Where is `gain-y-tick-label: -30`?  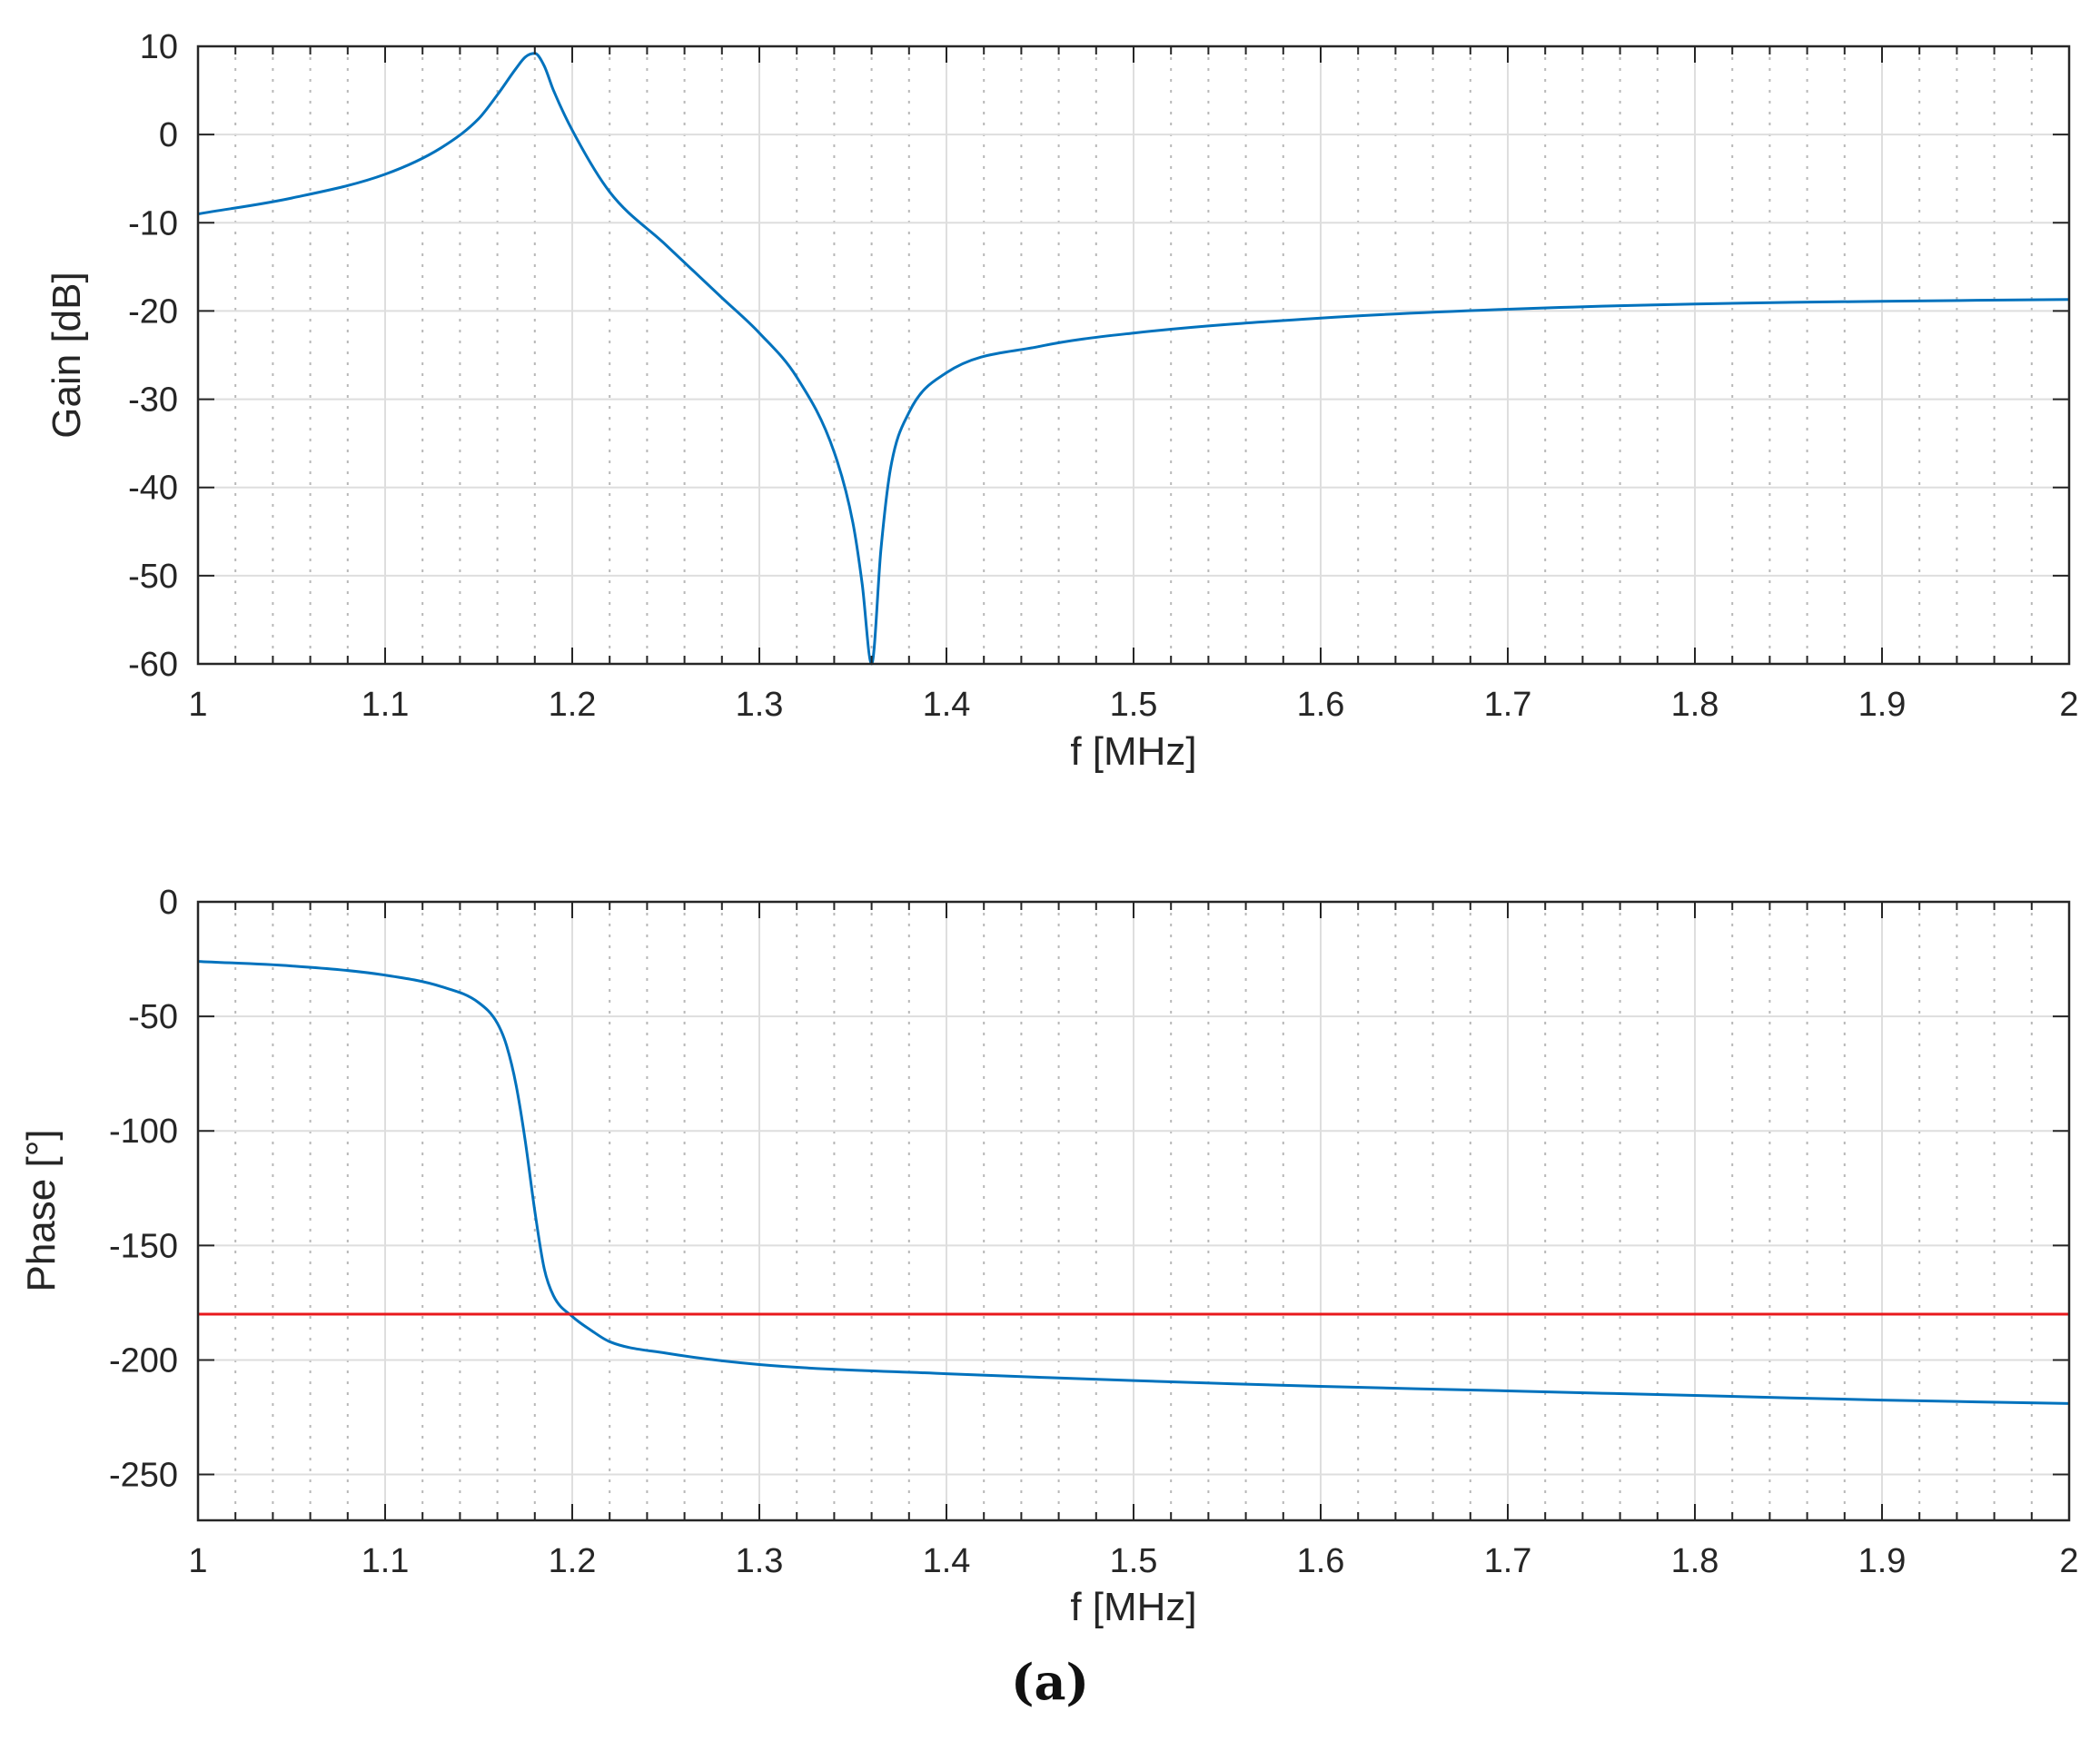
gain-y-tick-label: -30 is located at coordinates (153, 400).